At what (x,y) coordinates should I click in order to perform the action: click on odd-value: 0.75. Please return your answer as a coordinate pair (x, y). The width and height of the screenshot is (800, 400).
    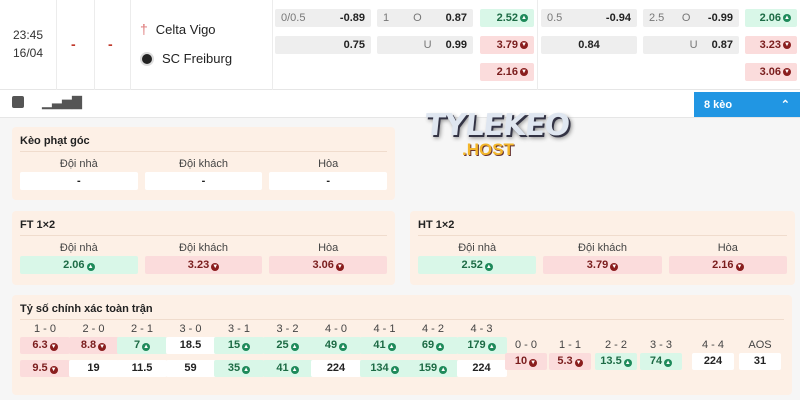
    Looking at the image, I should click on (354, 45).